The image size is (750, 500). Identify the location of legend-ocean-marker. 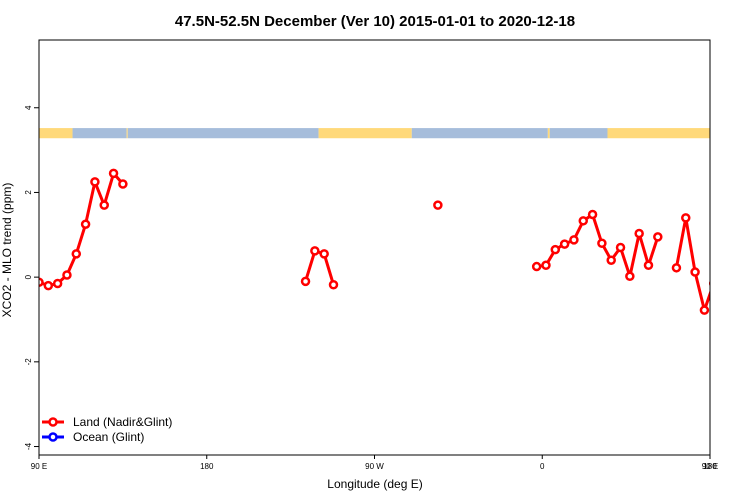
(53, 437).